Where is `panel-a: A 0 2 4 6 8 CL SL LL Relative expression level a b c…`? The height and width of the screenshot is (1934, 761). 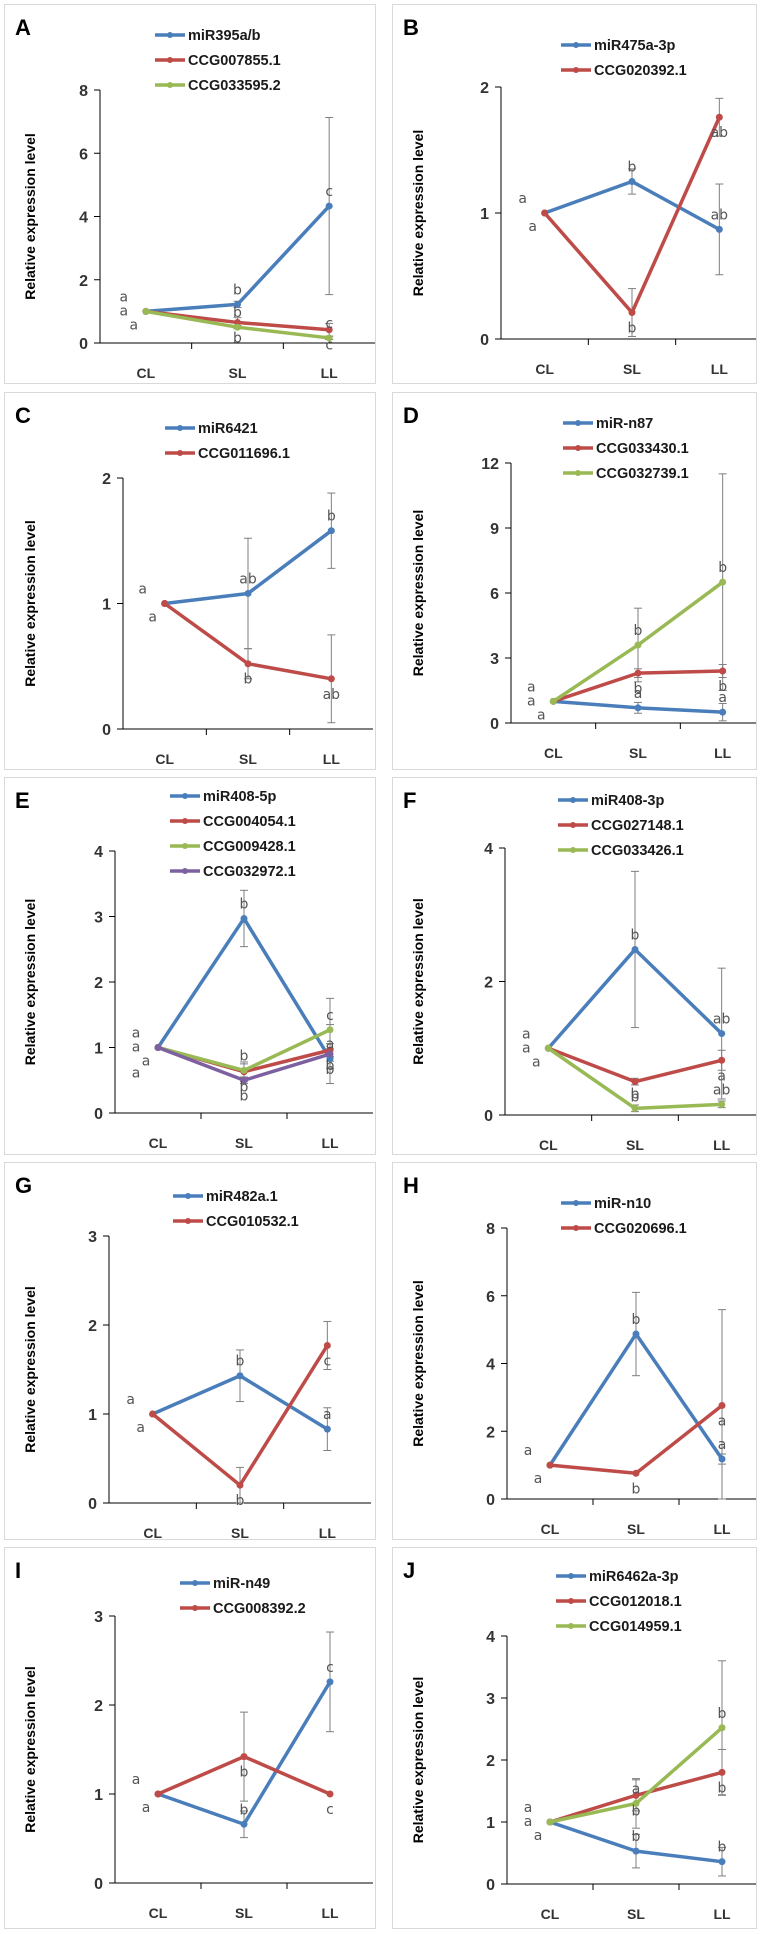
panel-a: A 0 2 4 6 8 CL SL LL Relative expression level a b c… is located at coordinates (190, 194).